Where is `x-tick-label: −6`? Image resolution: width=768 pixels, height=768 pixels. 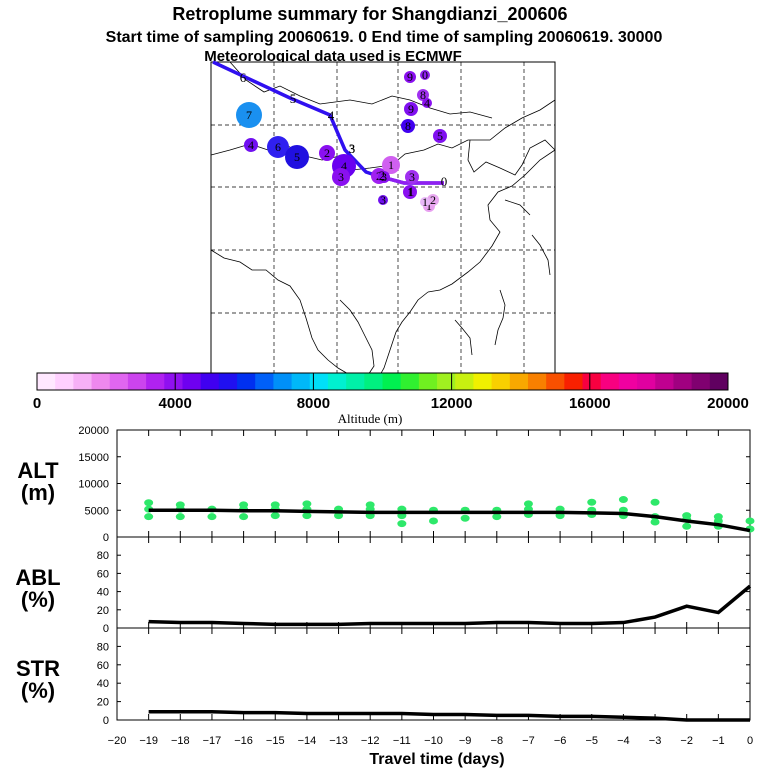
x-tick-label: −6 is located at coordinates (560, 741).